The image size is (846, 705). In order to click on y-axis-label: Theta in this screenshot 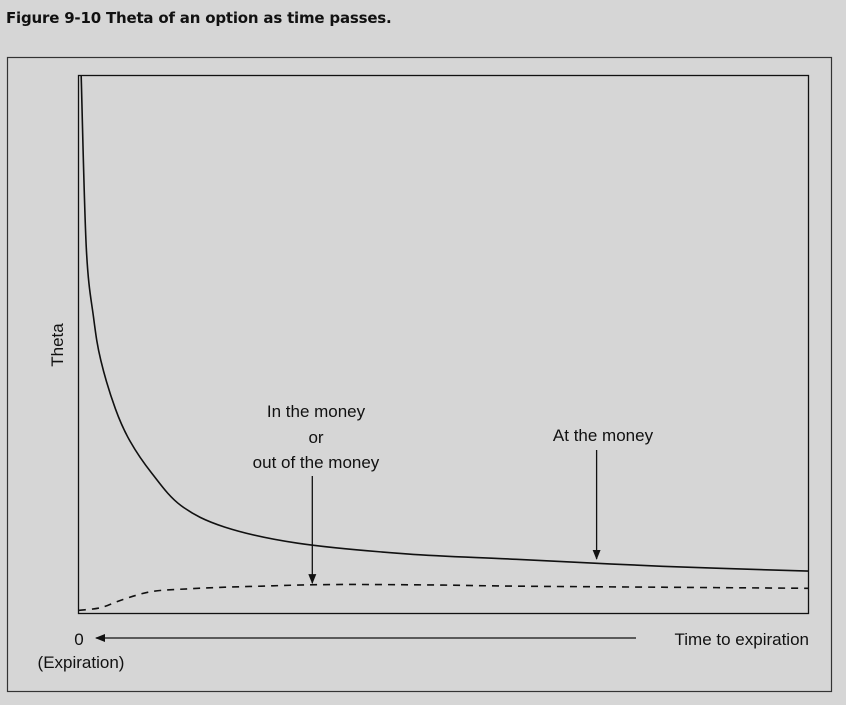, I will do `click(57, 345)`.